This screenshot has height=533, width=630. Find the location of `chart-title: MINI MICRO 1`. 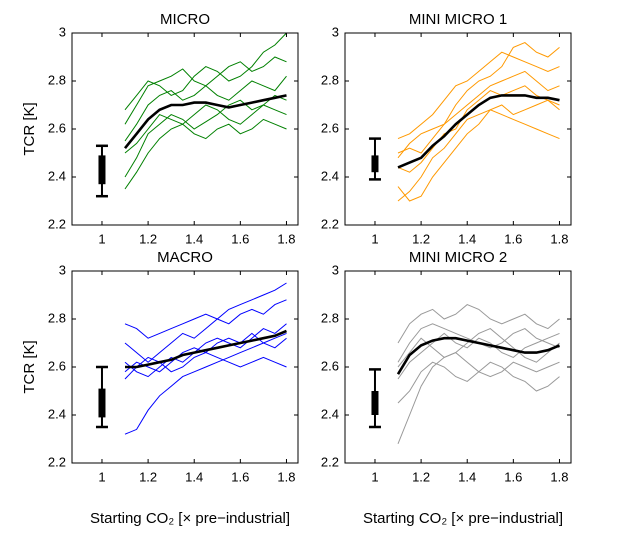

chart-title: MINI MICRO 1 is located at coordinates (458, 19).